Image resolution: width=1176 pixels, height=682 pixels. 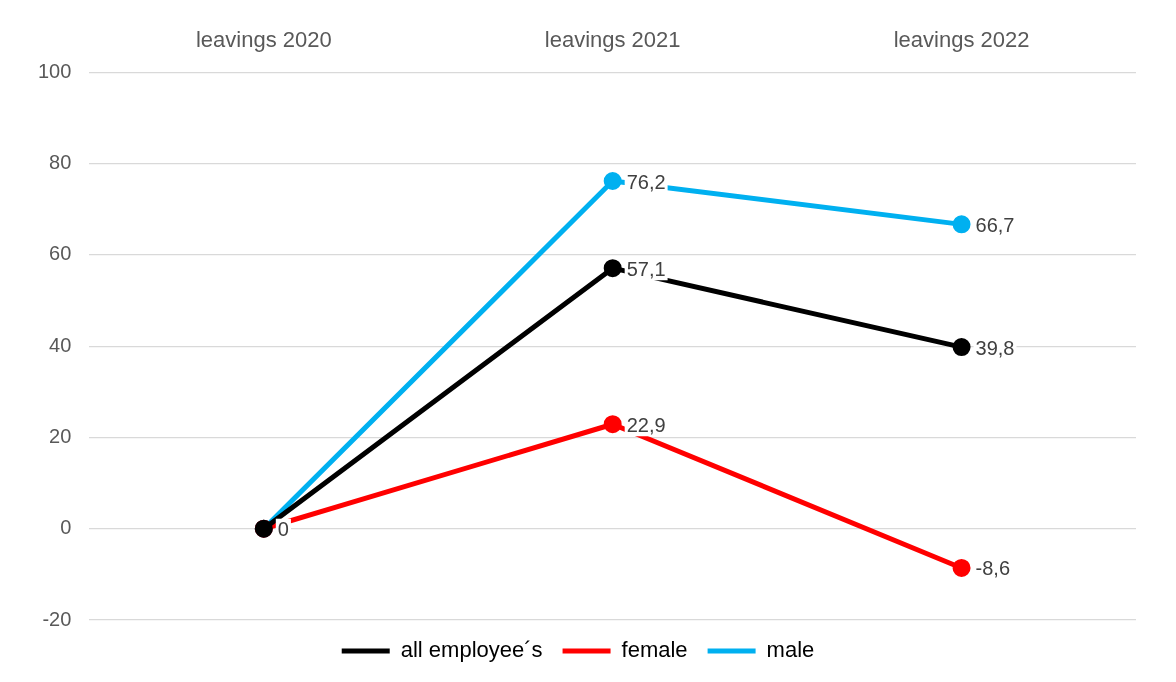 I want to click on y-tick-label: 40, so click(x=60, y=344).